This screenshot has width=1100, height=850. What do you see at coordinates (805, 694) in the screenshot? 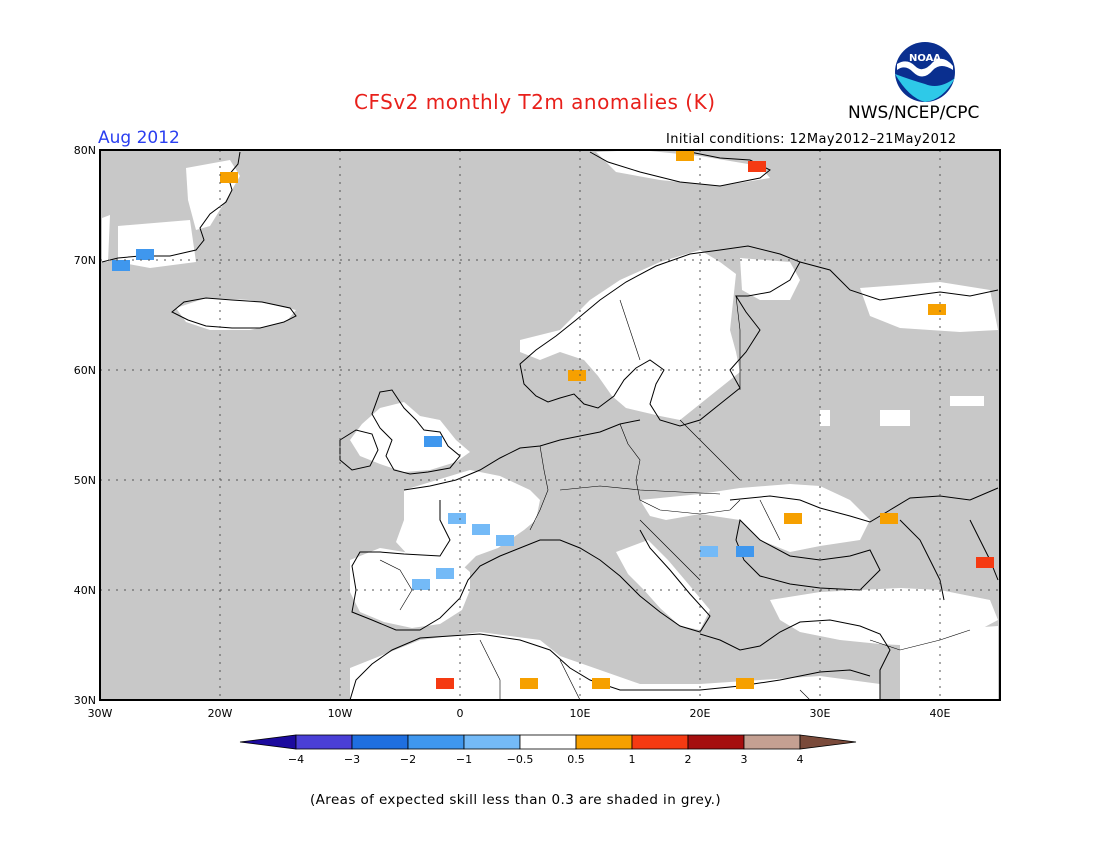
I see `border-libya-egypt` at bounding box center [805, 694].